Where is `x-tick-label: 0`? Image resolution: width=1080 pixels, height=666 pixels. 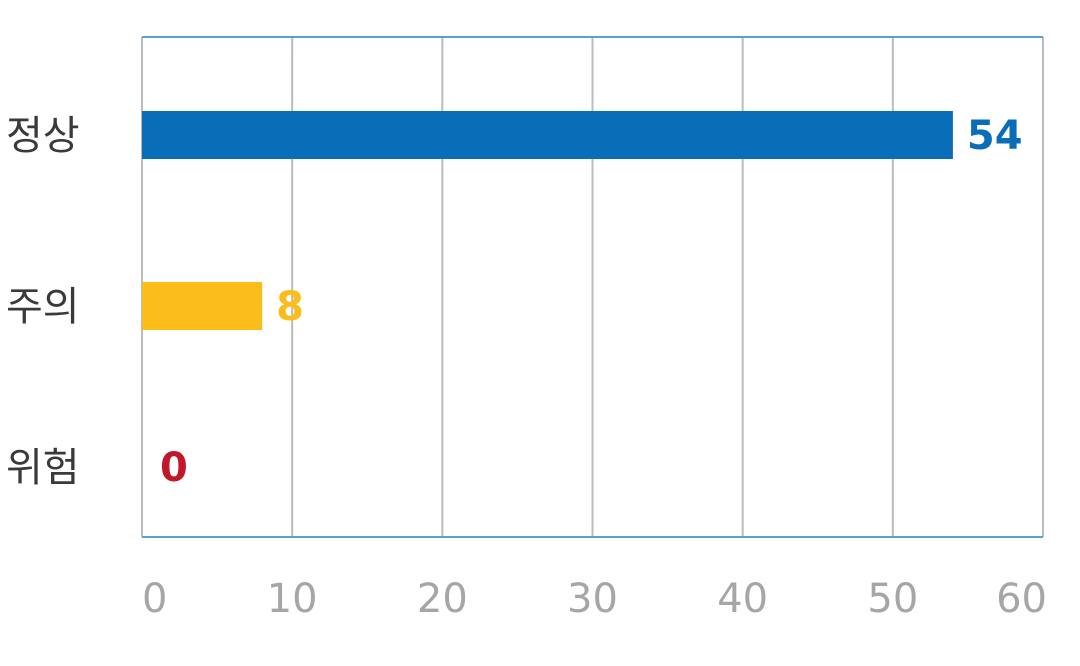
x-tick-label: 0 is located at coordinates (154, 599).